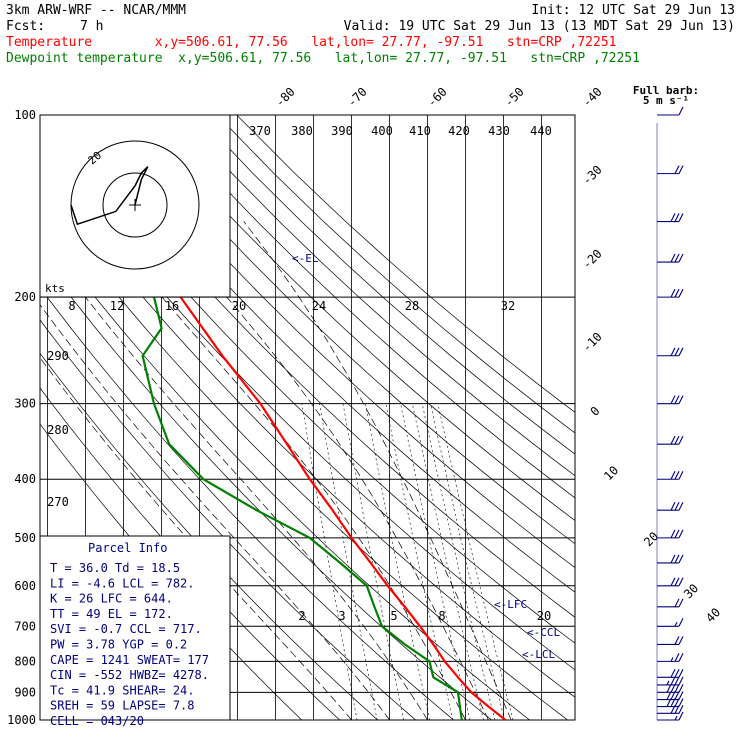  I want to click on parcel-info-row: PW = 3.78 YGP = 0.2, so click(118, 645).